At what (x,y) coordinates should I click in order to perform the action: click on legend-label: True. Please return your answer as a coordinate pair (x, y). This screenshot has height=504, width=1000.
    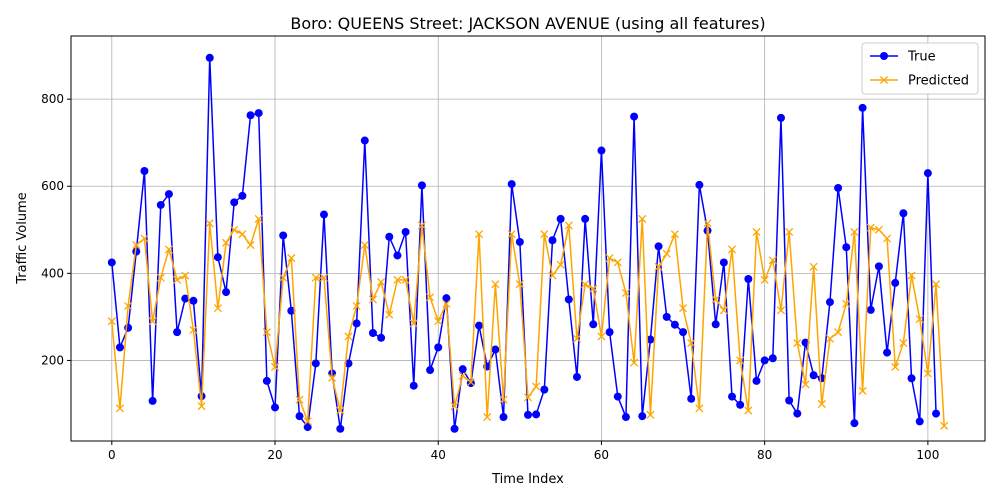
    Looking at the image, I should click on (921, 57).